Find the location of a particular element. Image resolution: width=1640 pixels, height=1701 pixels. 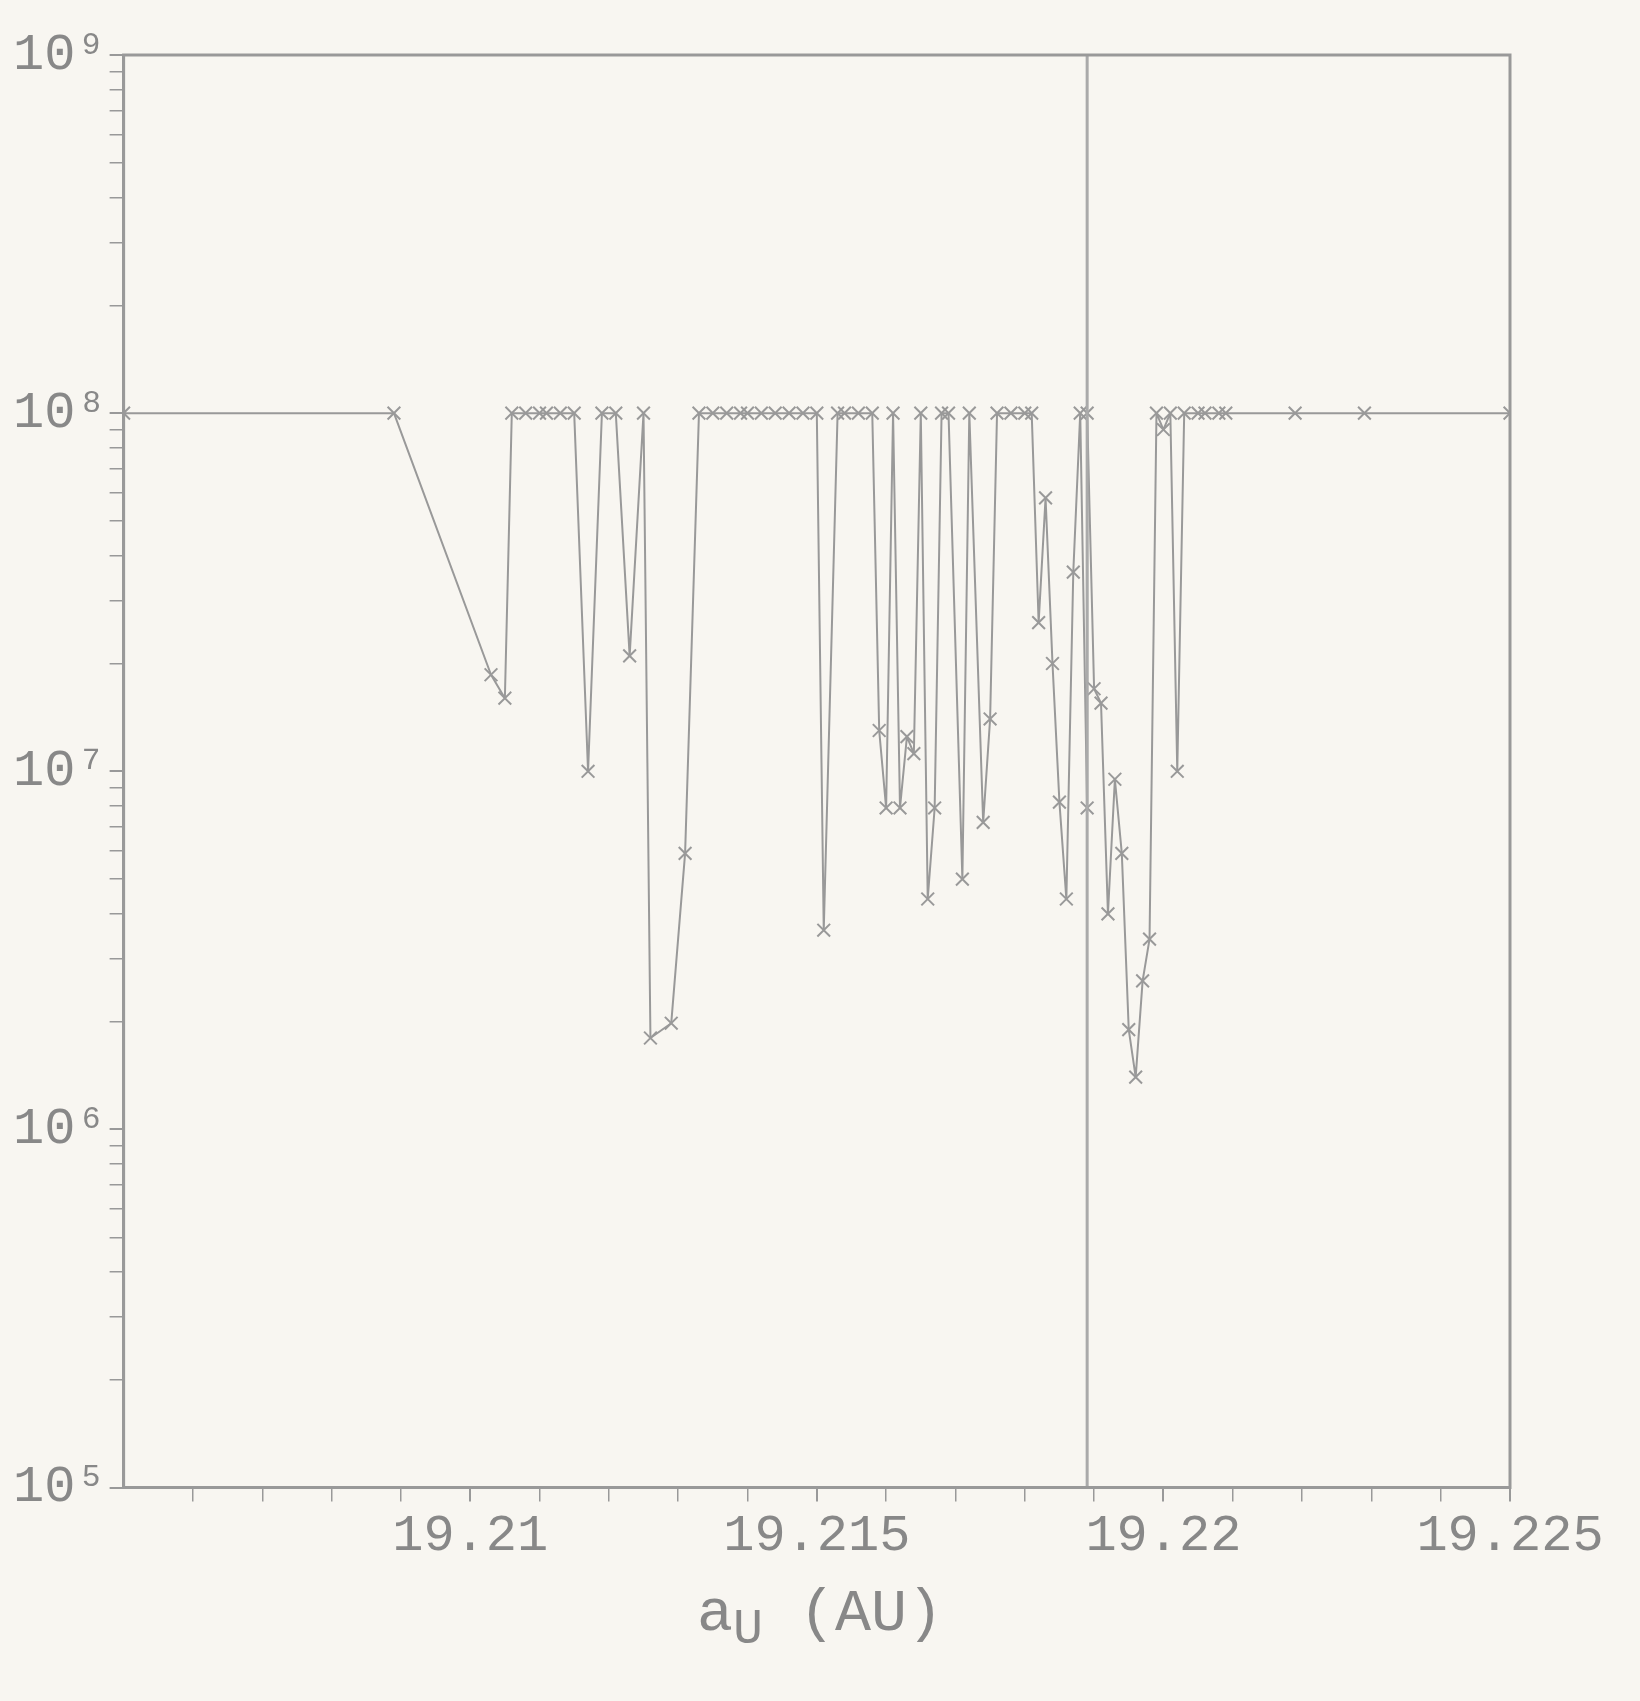

x-tick-label: 19.22 is located at coordinates (1163, 1536).